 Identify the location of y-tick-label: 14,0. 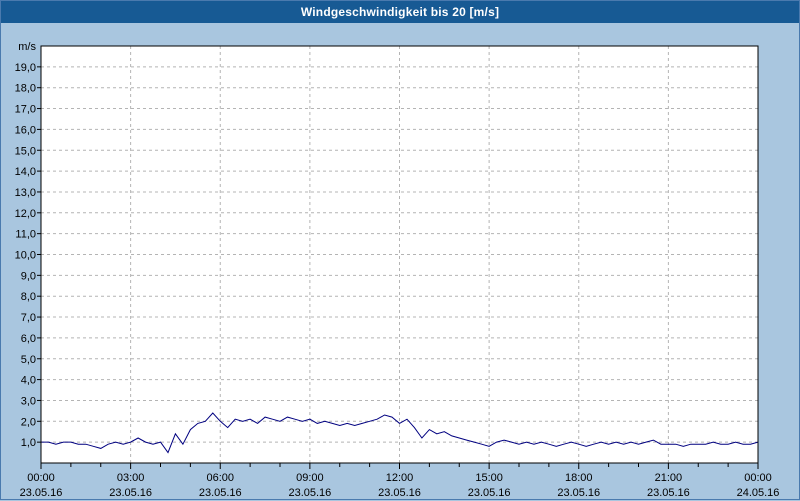
(25, 172).